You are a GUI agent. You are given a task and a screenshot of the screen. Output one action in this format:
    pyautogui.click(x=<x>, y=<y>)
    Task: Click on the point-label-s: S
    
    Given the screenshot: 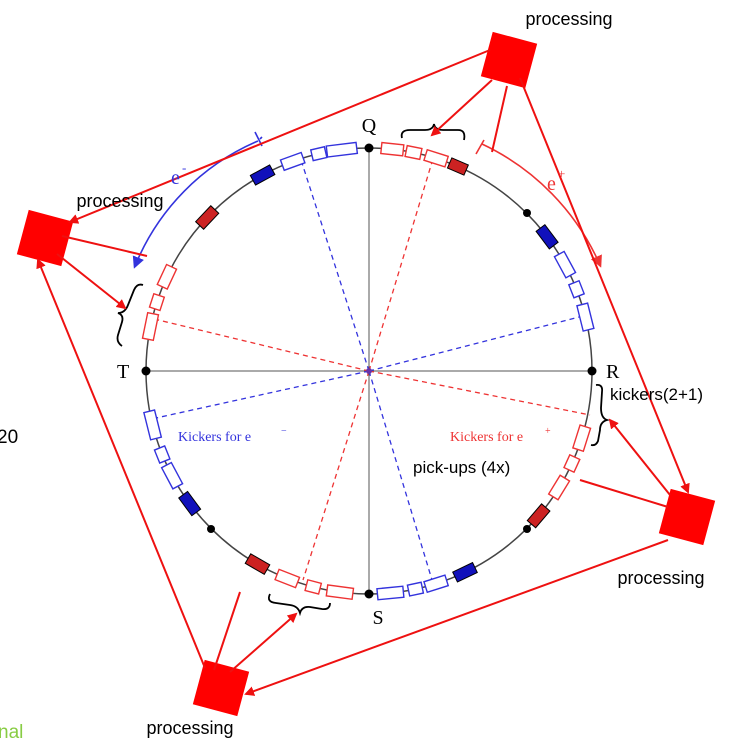 What is the action you would take?
    pyautogui.click(x=377, y=618)
    